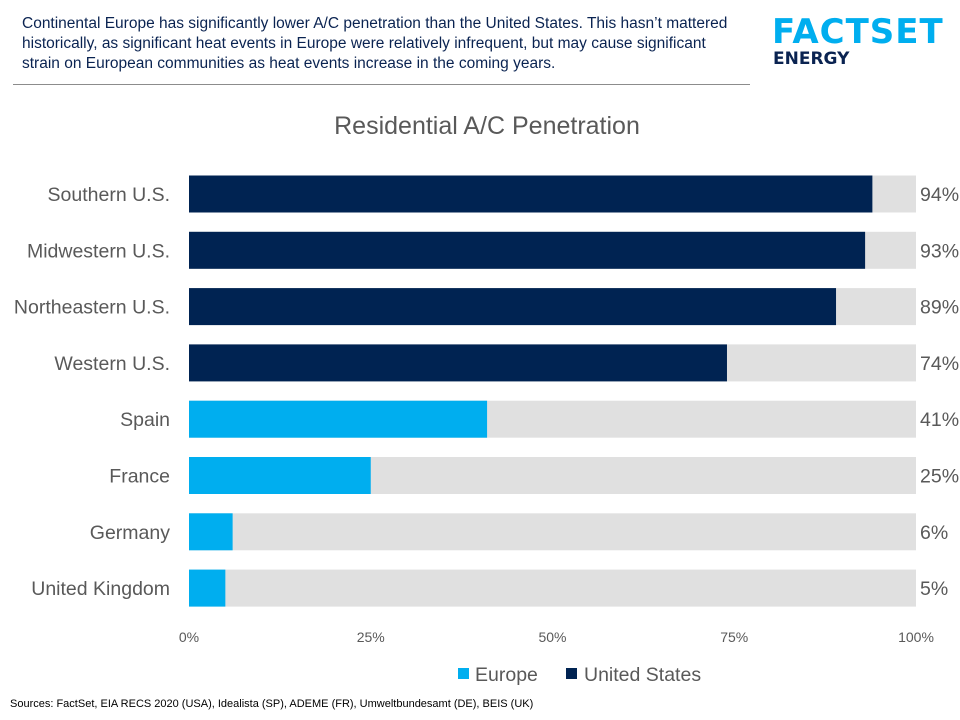 The width and height of the screenshot is (960, 720). What do you see at coordinates (371, 637) in the screenshot?
I see `x-tick-label: 25%` at bounding box center [371, 637].